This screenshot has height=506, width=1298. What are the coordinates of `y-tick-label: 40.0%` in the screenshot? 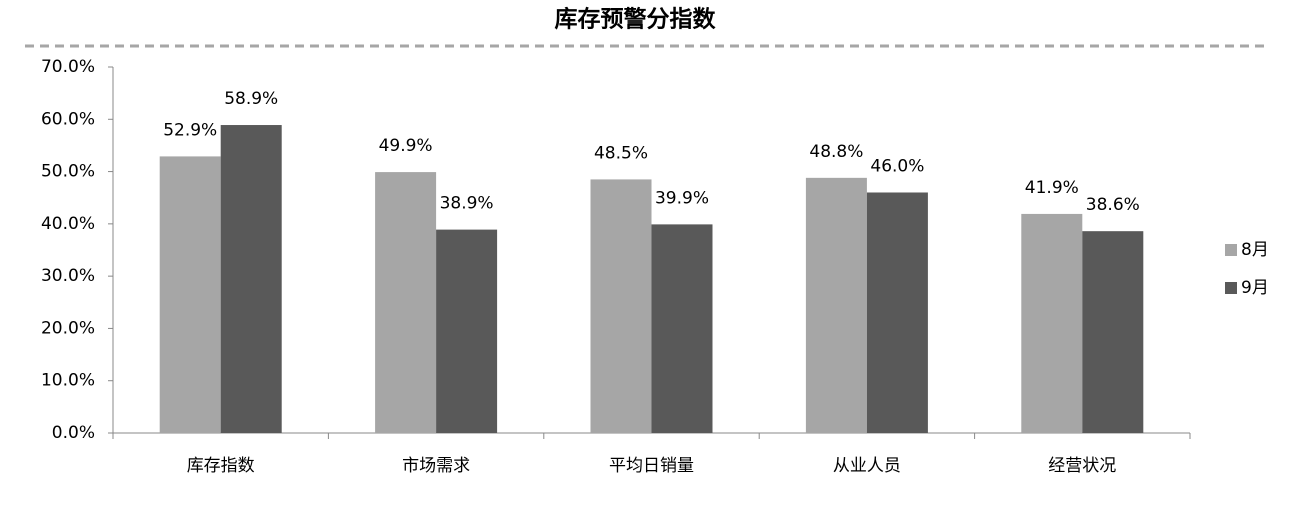 It's located at (68, 224).